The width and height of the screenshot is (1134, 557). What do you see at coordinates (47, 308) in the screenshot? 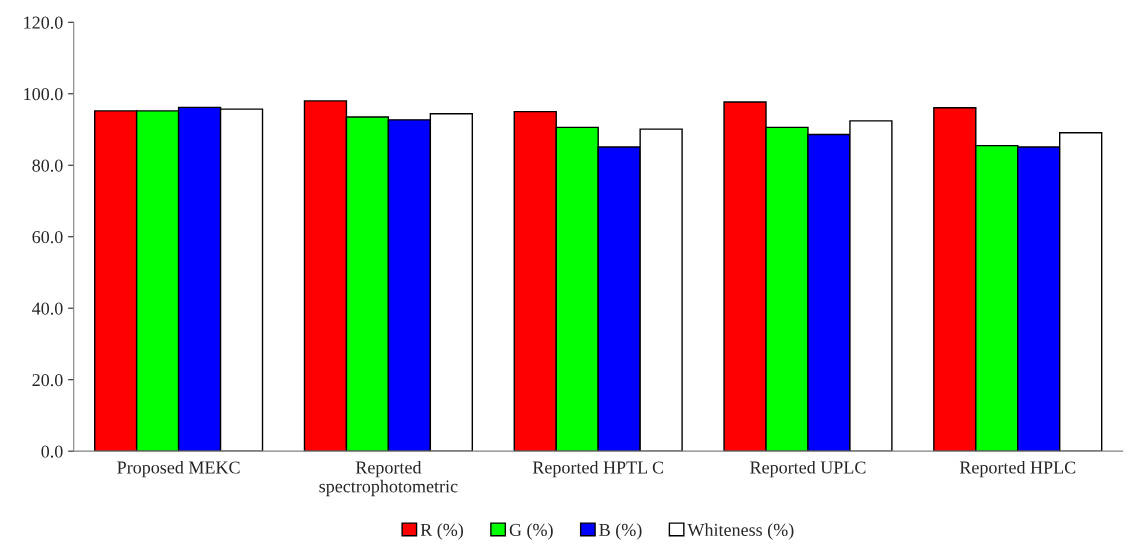
I see `y-tick-label: 40.0` at bounding box center [47, 308].